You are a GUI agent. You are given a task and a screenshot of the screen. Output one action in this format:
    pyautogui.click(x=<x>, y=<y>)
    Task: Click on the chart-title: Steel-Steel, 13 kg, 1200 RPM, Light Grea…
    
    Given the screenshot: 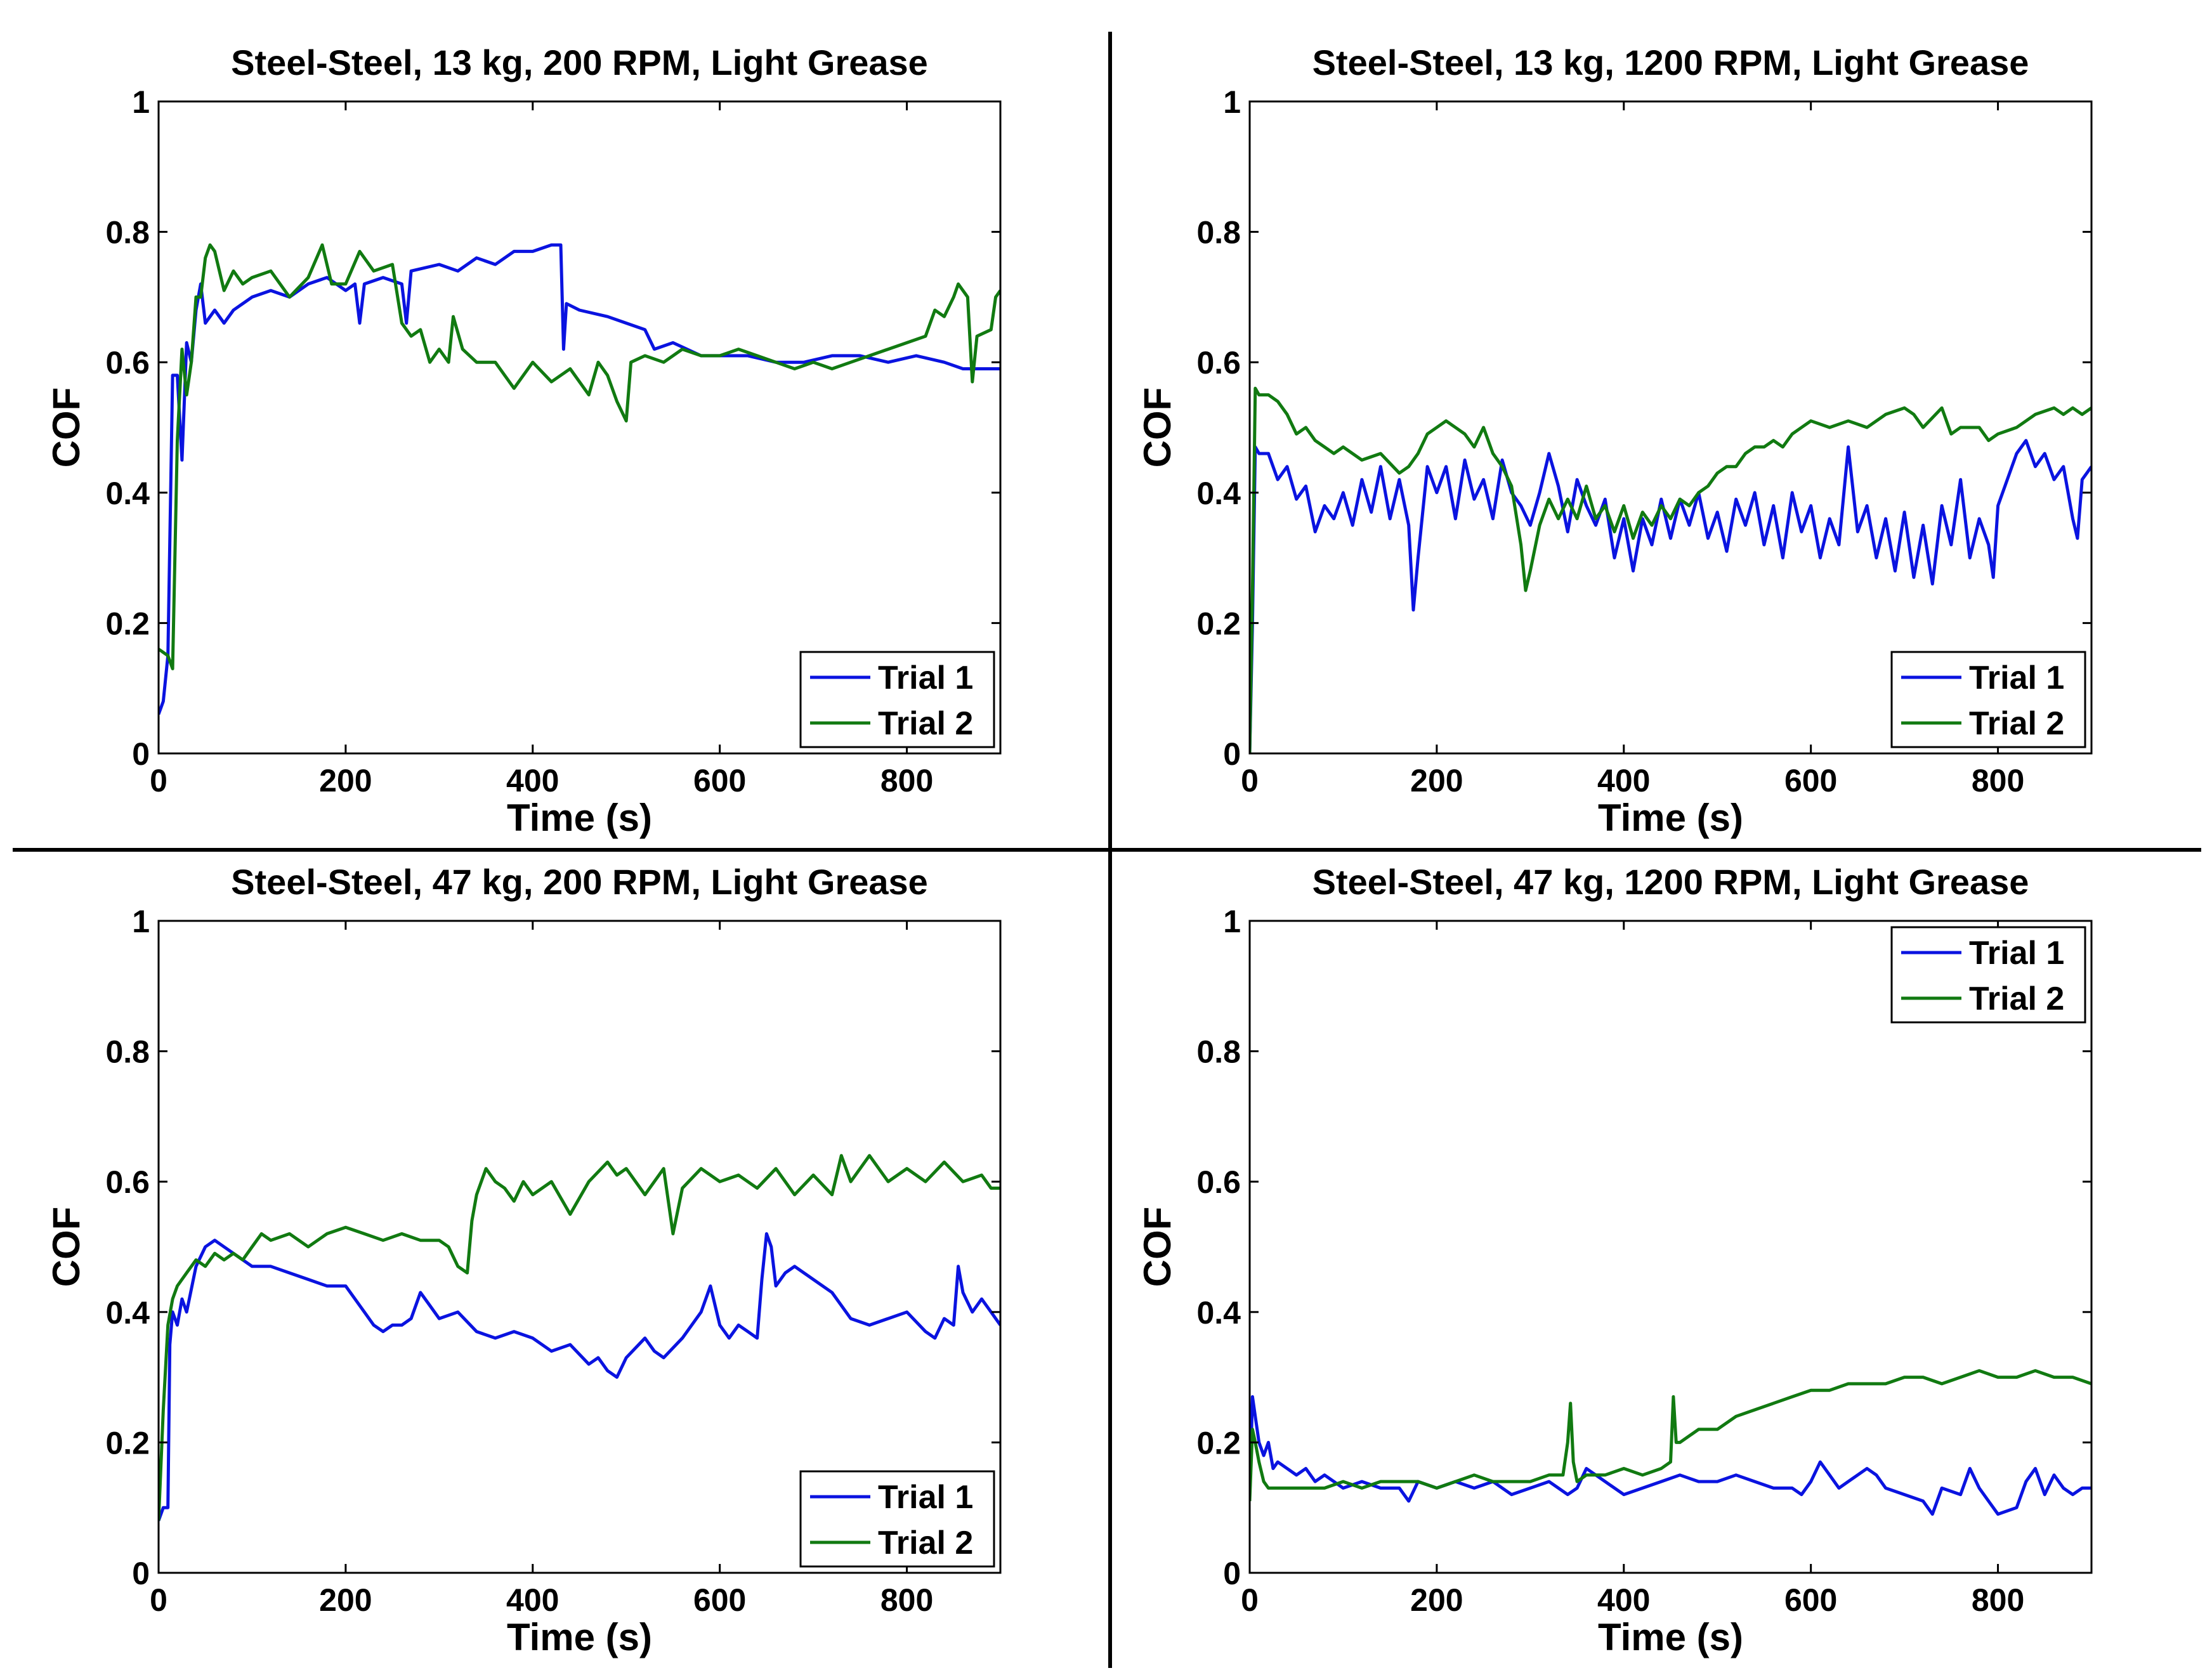 What is the action you would take?
    pyautogui.click(x=1670, y=62)
    